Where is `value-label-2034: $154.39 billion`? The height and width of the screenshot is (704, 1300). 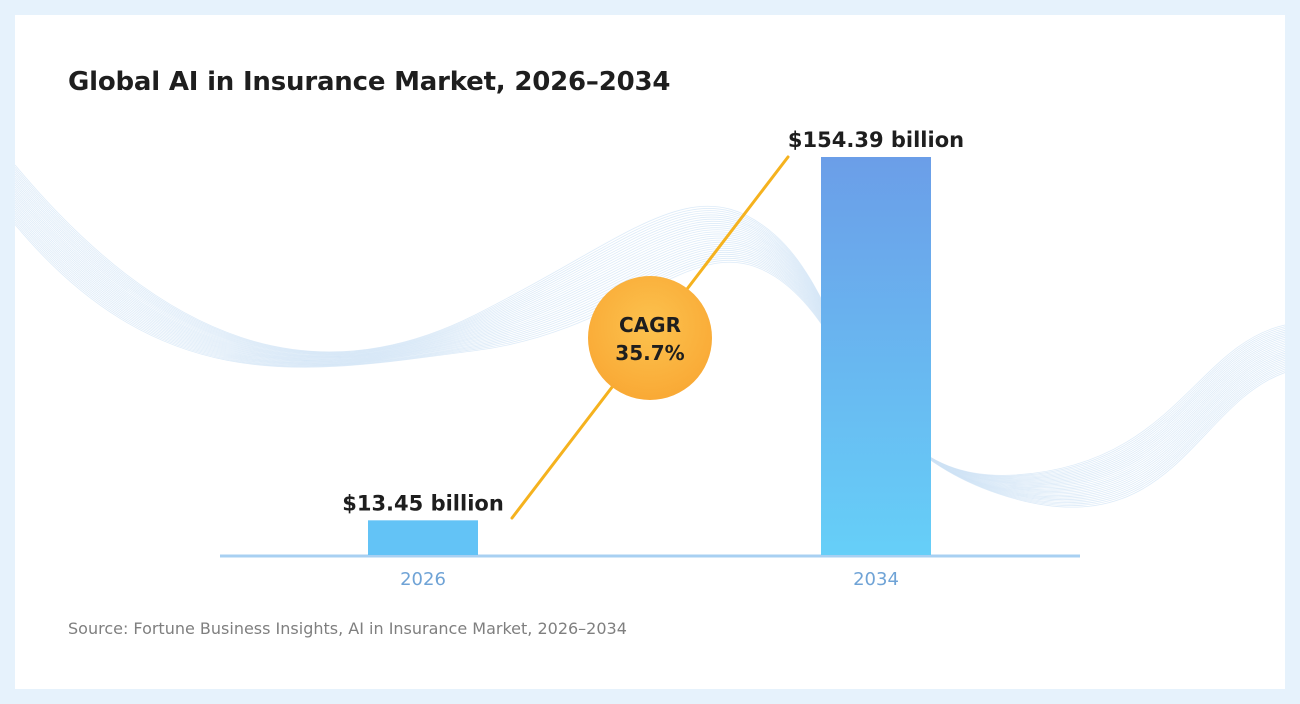 value-label-2034: $154.39 billion is located at coordinates (876, 140).